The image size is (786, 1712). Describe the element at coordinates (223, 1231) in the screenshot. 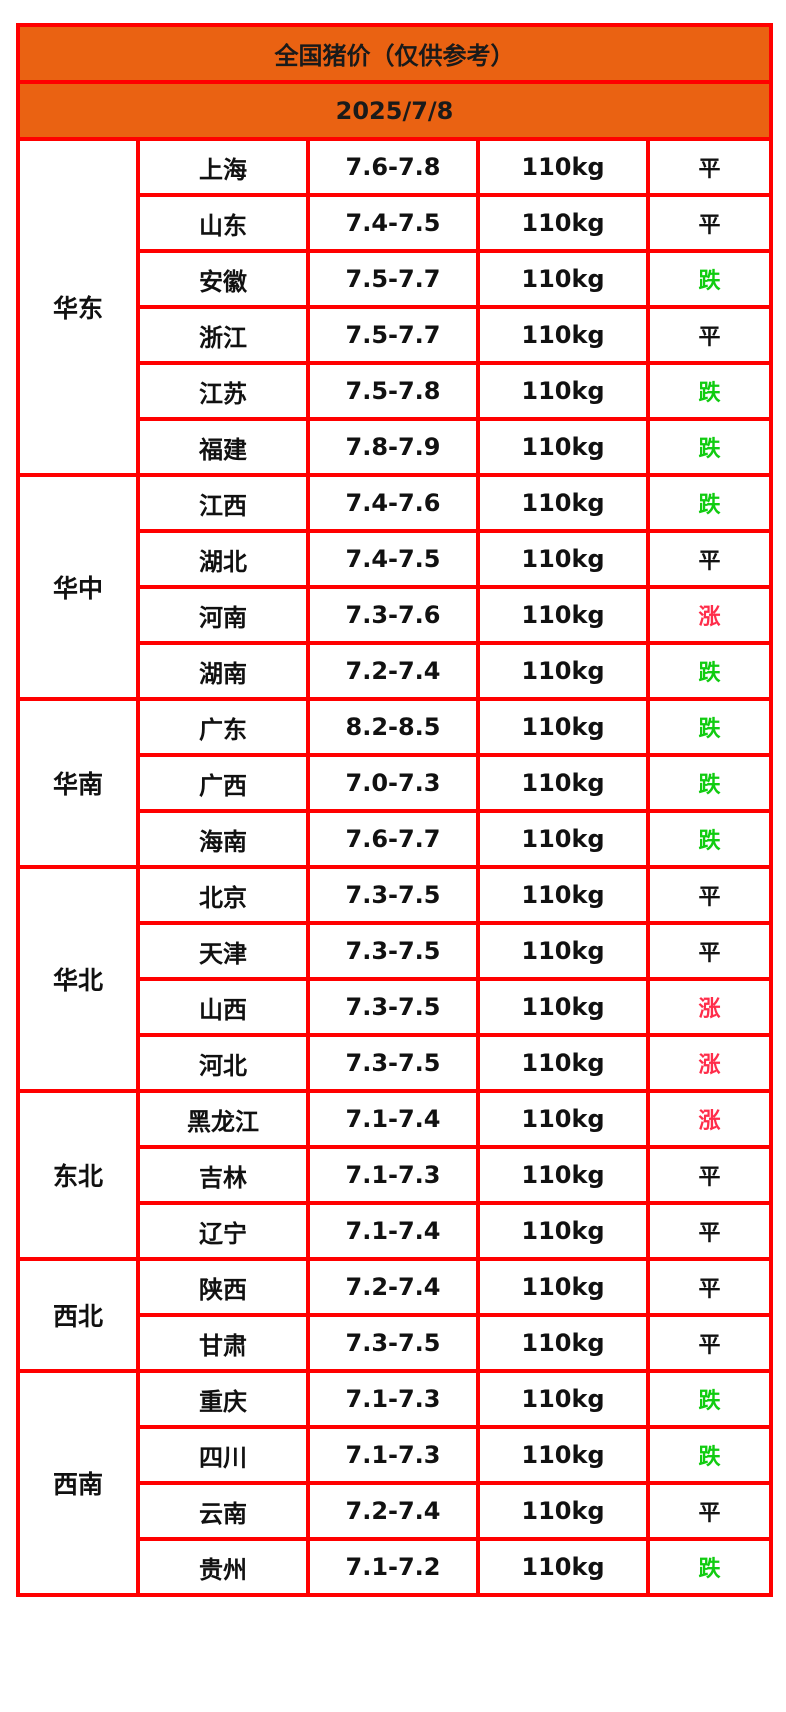

I see `province-cell: 辽宁` at that location.